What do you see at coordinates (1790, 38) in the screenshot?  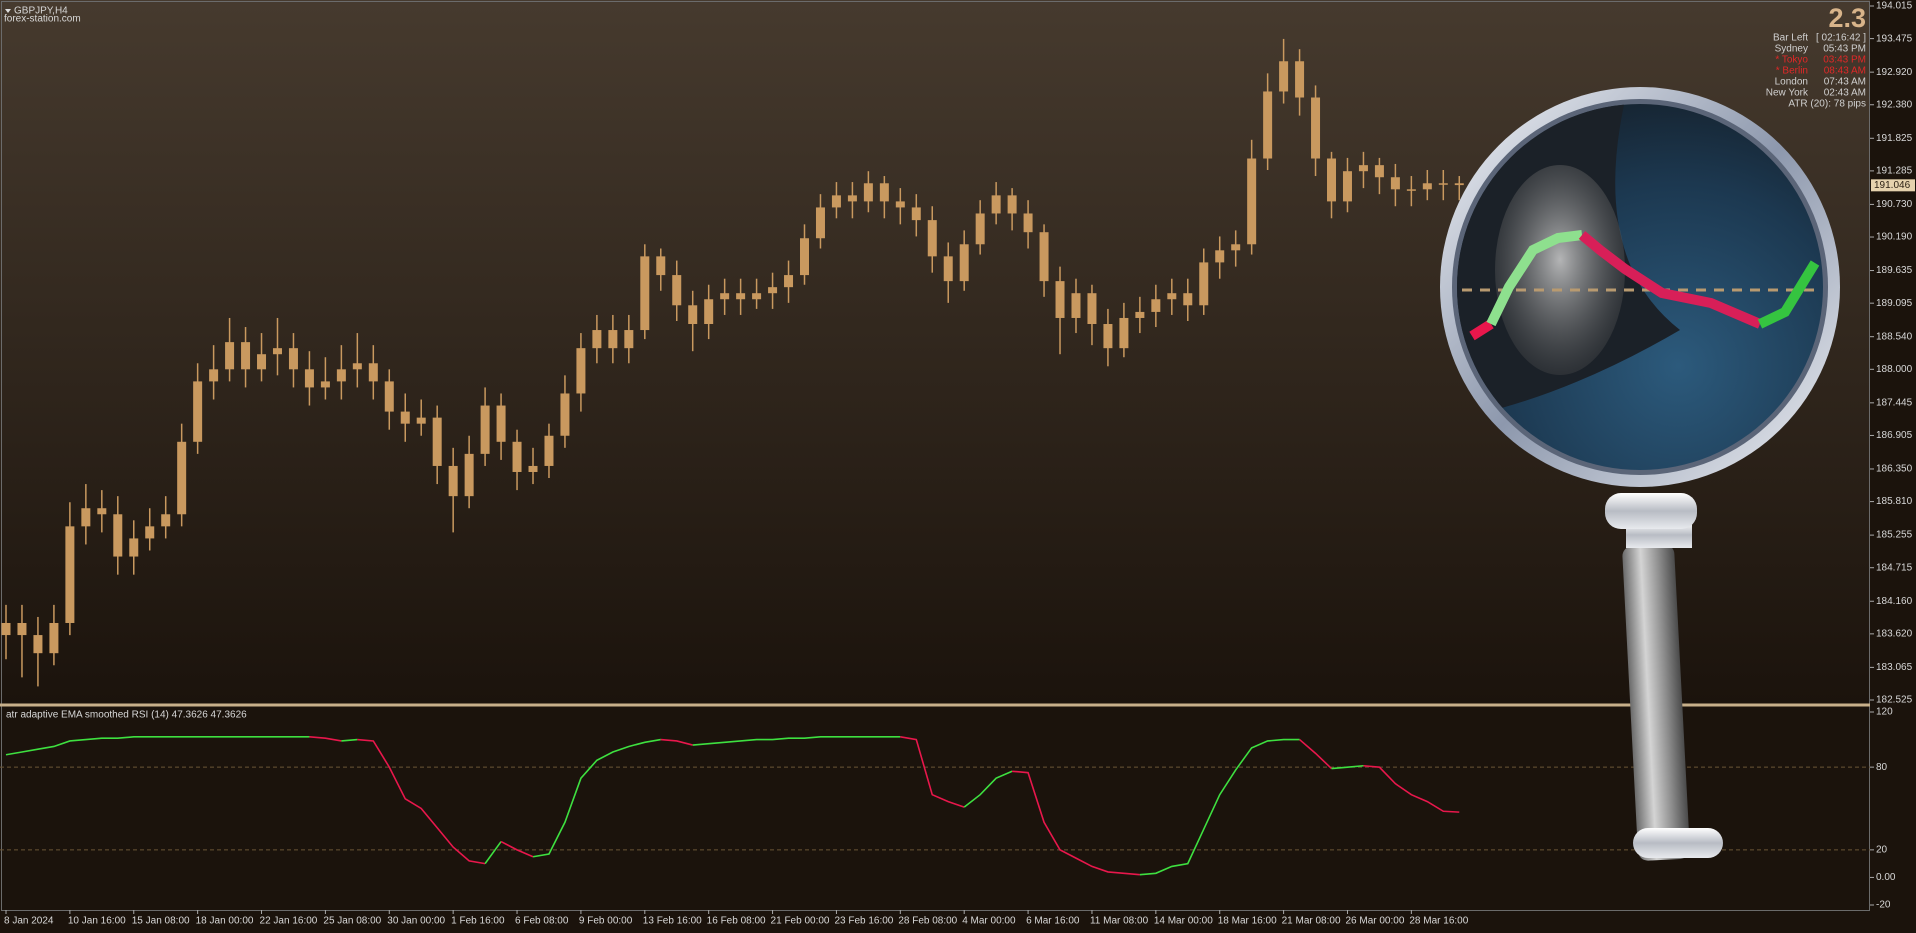 I see `info-label: Bar Left` at bounding box center [1790, 38].